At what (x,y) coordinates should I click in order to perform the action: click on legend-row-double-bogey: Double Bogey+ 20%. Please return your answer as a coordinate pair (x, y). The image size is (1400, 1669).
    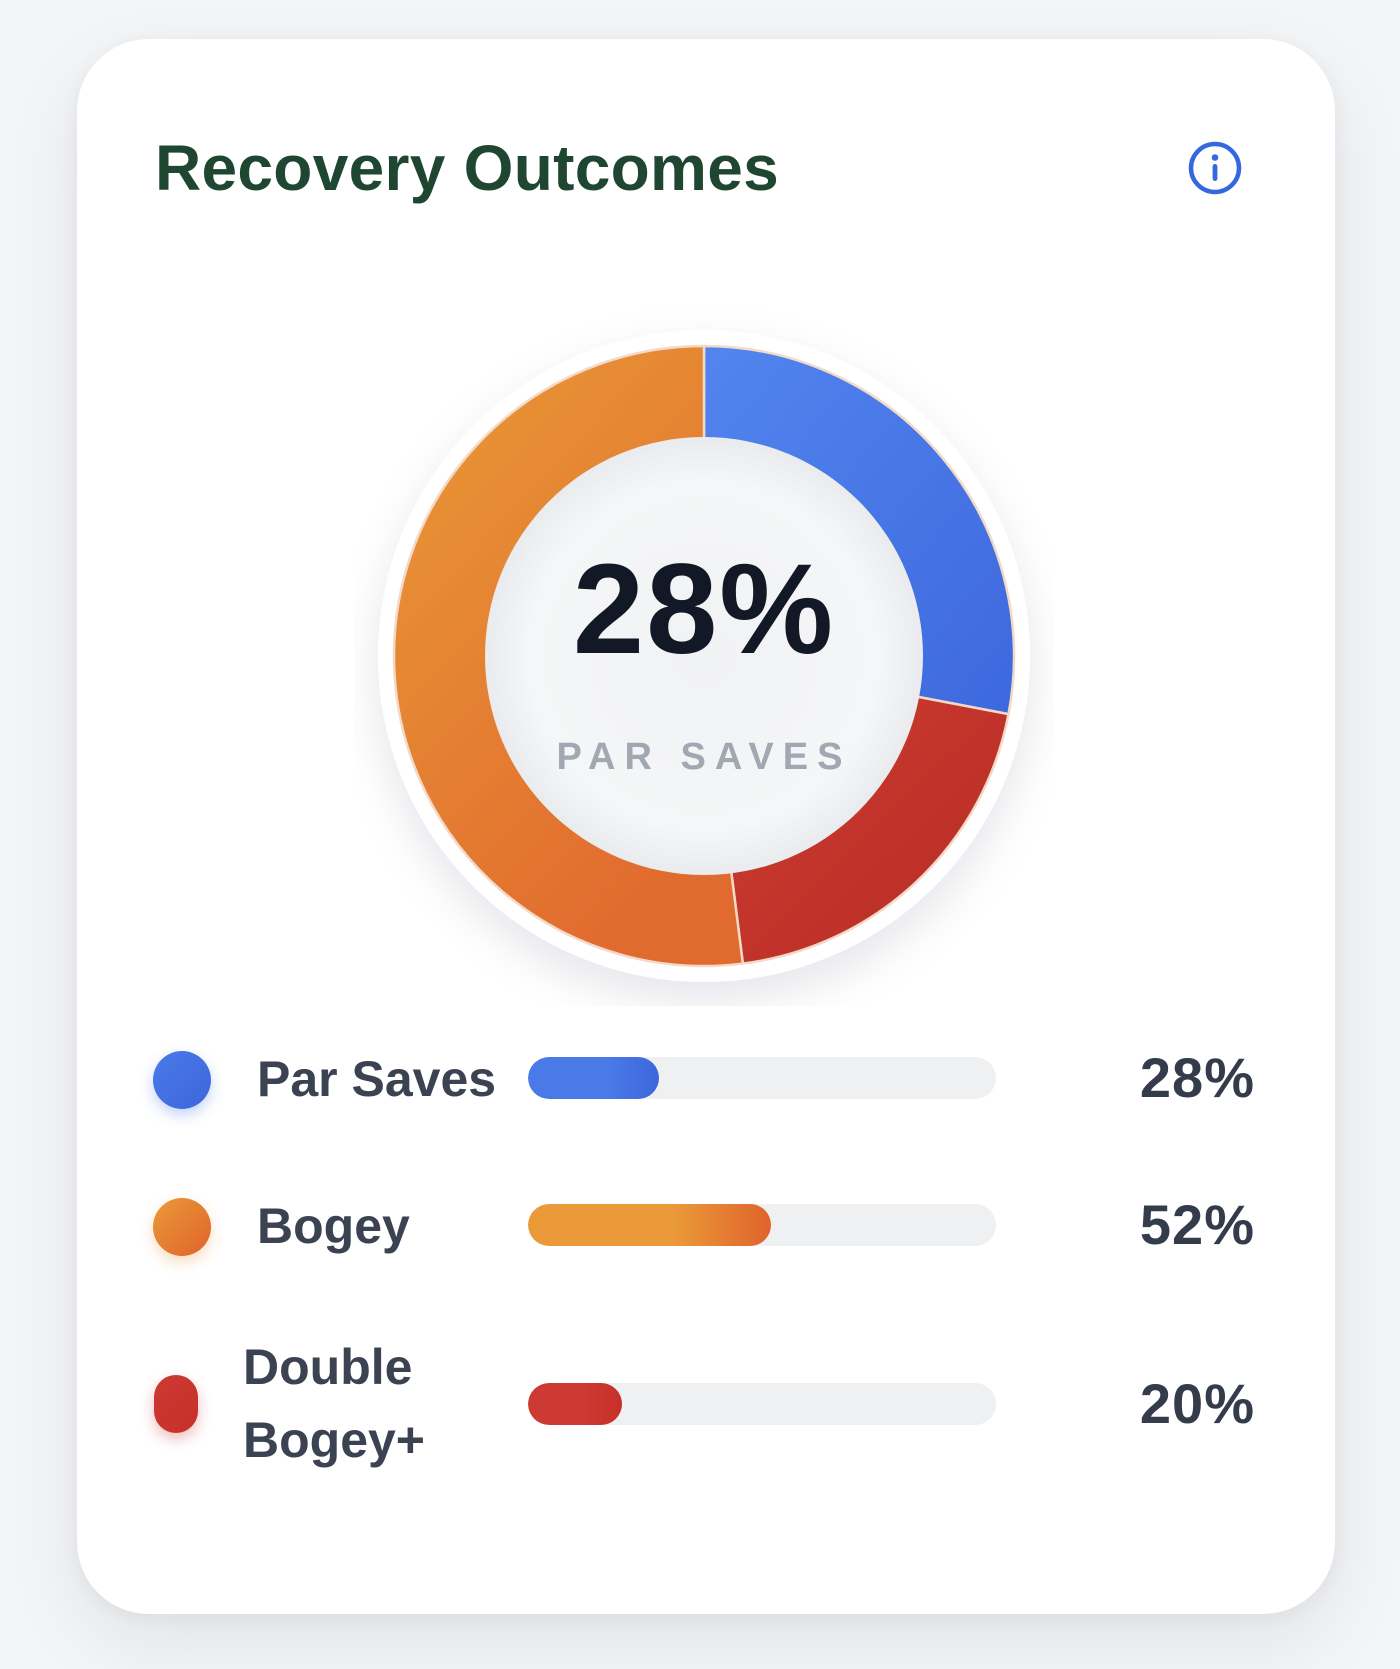
    Looking at the image, I should click on (706, 1407).